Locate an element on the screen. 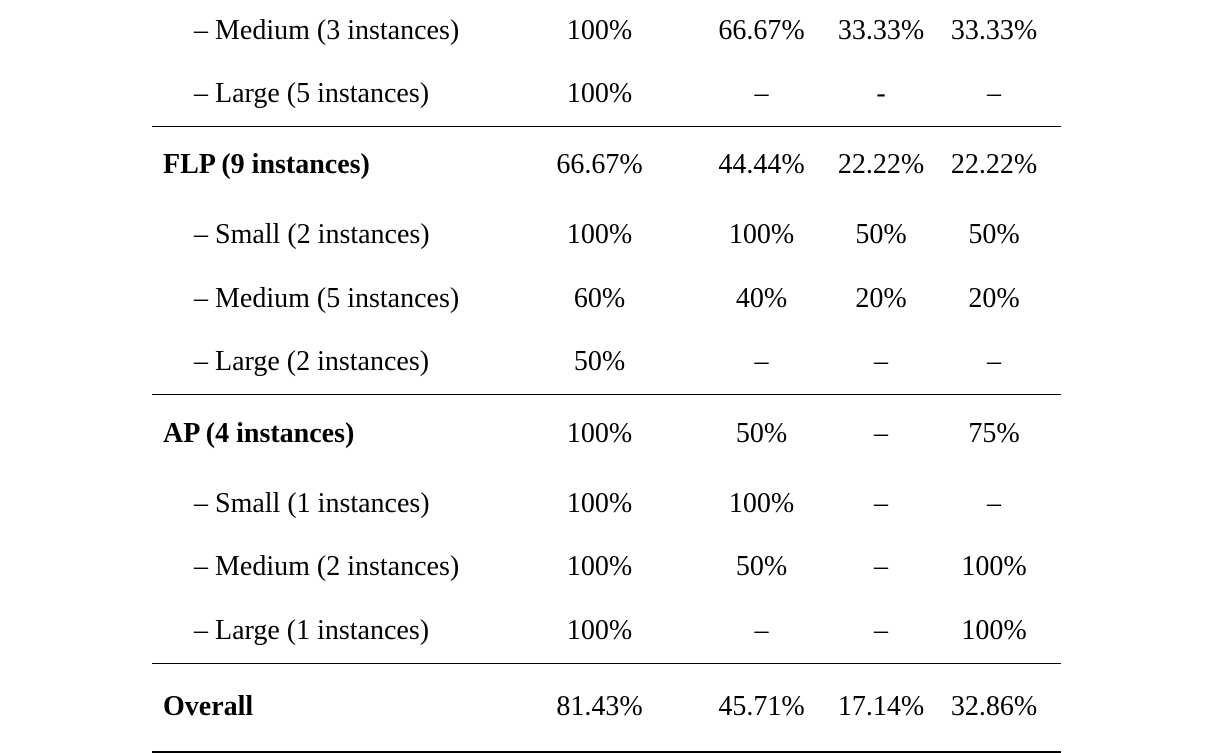  group-row-ap: AP (4 instances) 100% 50% – 75% is located at coordinates (606, 434).